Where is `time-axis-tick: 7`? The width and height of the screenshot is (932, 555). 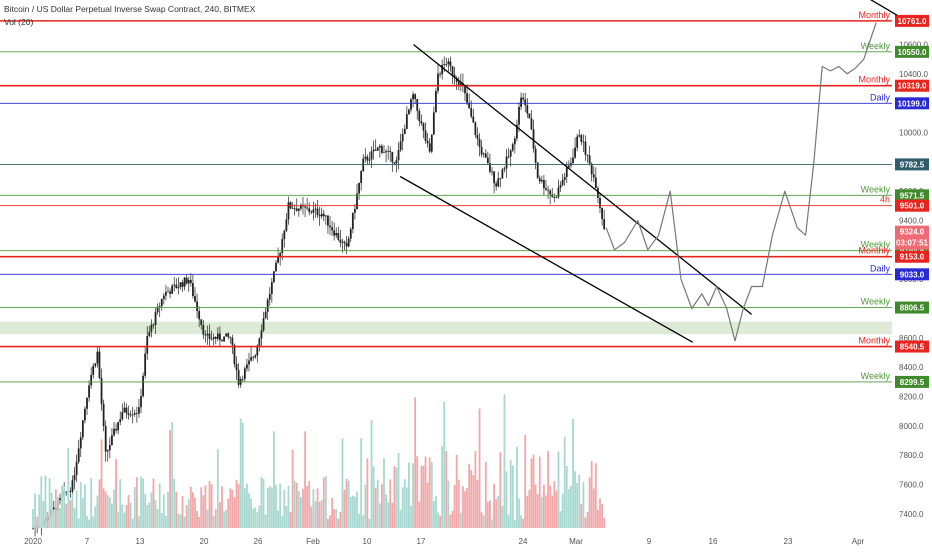 time-axis-tick: 7 is located at coordinates (87, 541).